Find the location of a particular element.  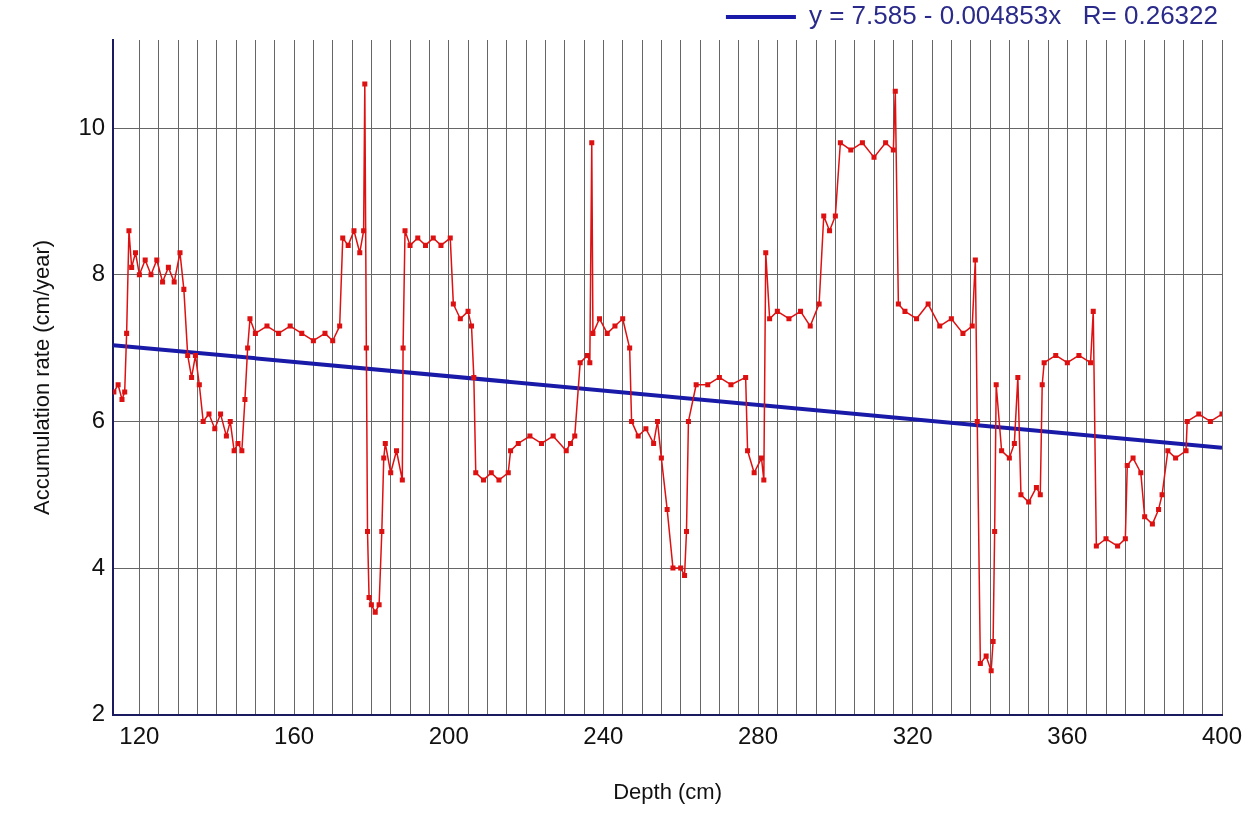

legend-label: y = 7.585 - 0.004853x R= 0.26322 is located at coordinates (1013, 15).